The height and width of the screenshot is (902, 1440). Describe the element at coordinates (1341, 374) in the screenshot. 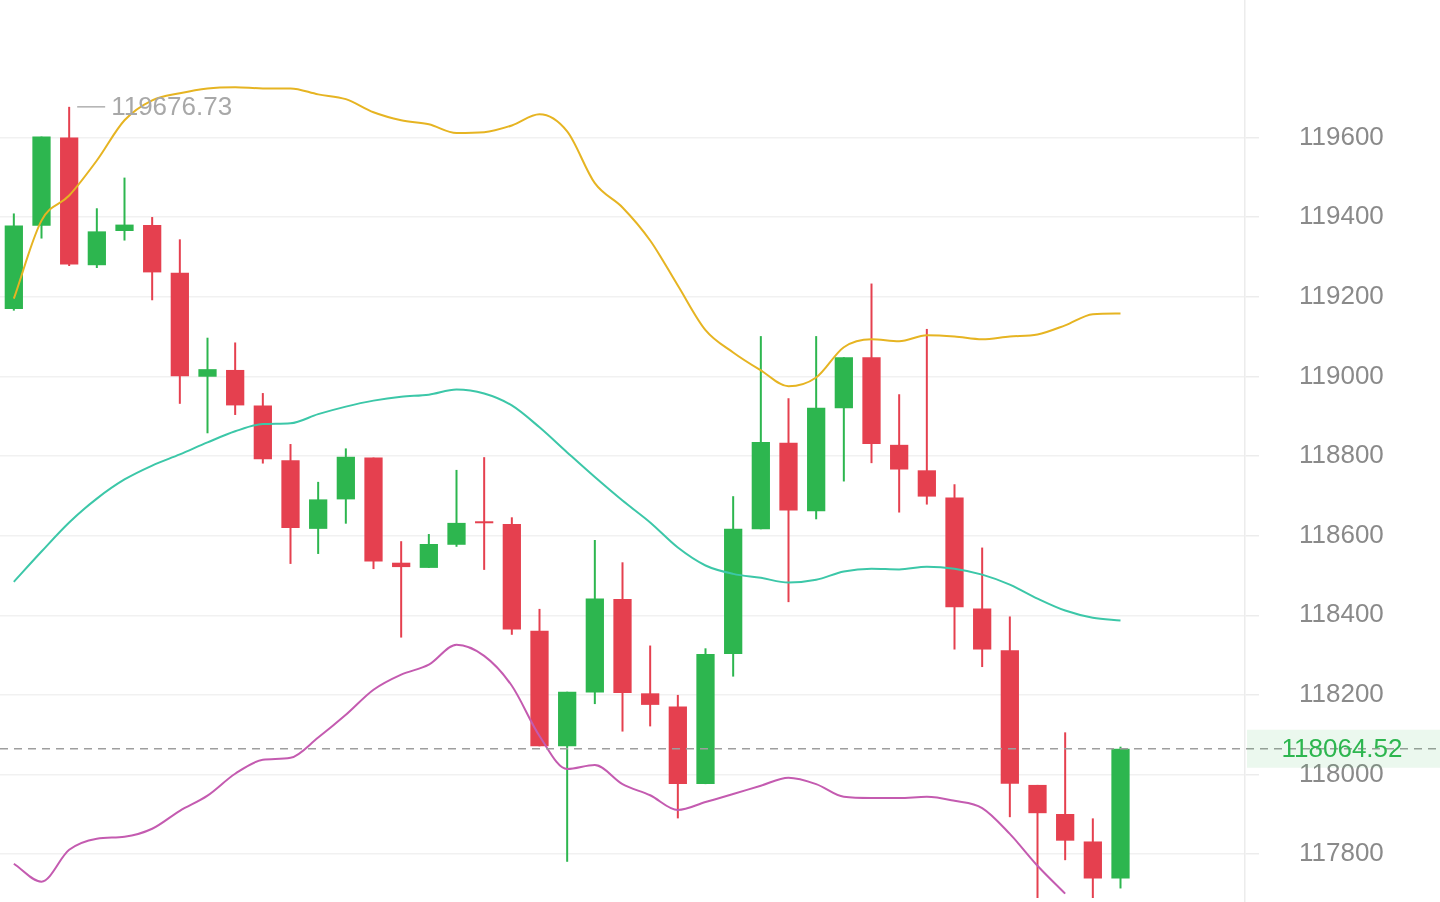

I see `y-tick-label: 119000` at that location.